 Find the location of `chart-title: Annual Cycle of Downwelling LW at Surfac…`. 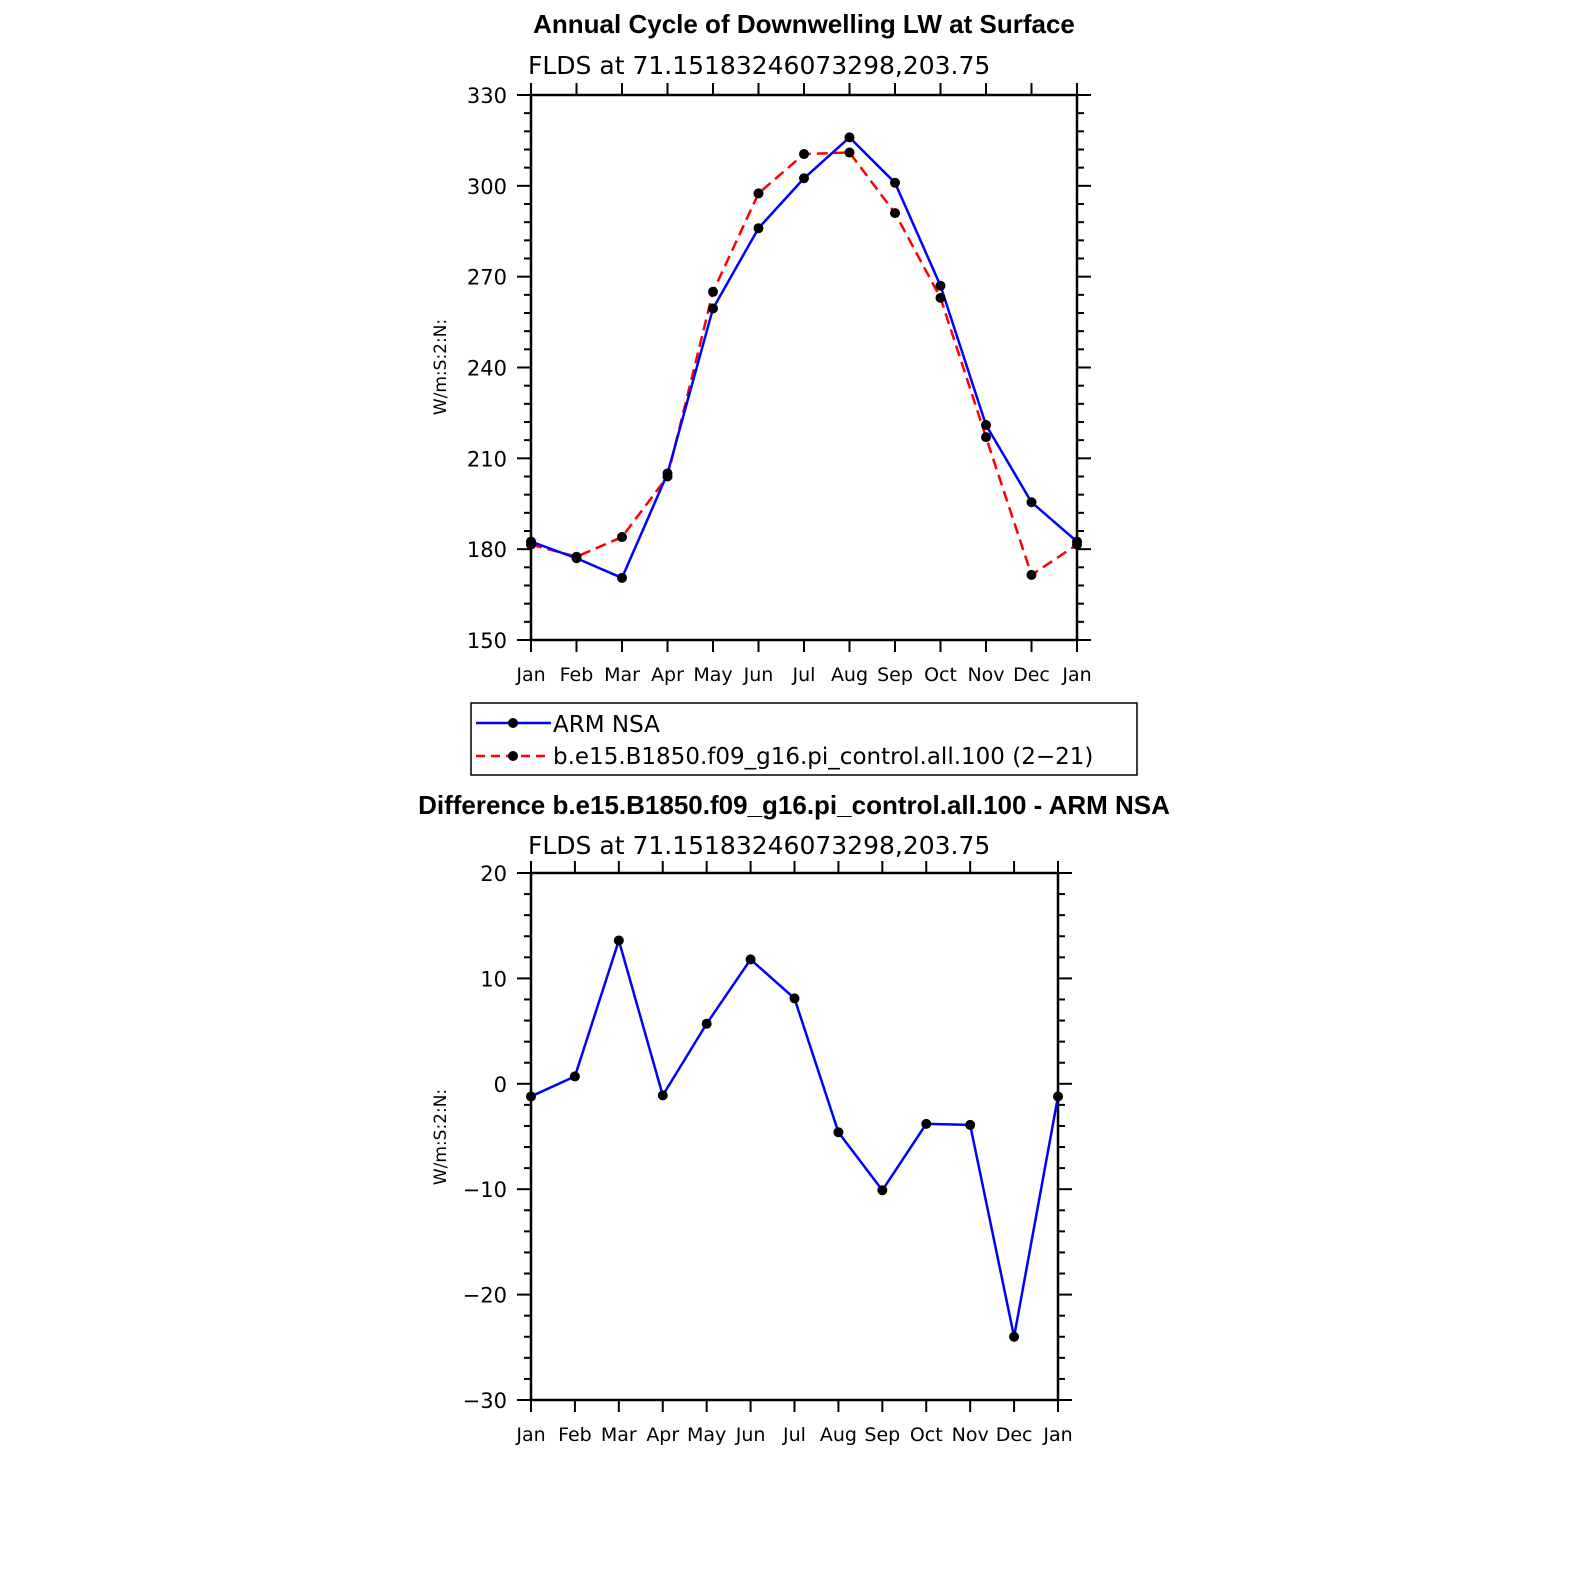

chart-title: Annual Cycle of Downwelling LW at Surfac… is located at coordinates (804, 24).